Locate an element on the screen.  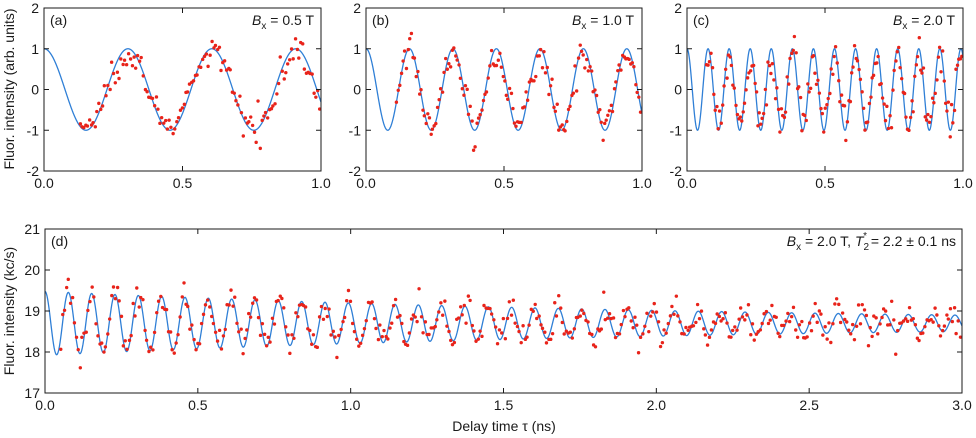
panel-d-x-tick-label: 0.5 is located at coordinates (198, 405).